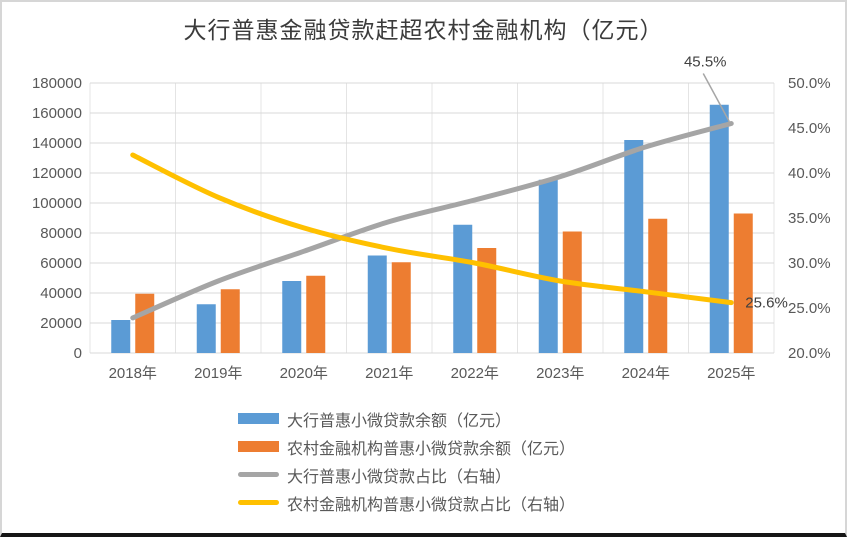  What do you see at coordinates (475, 373) in the screenshot?
I see `x-tick-2022年: 2022年` at bounding box center [475, 373].